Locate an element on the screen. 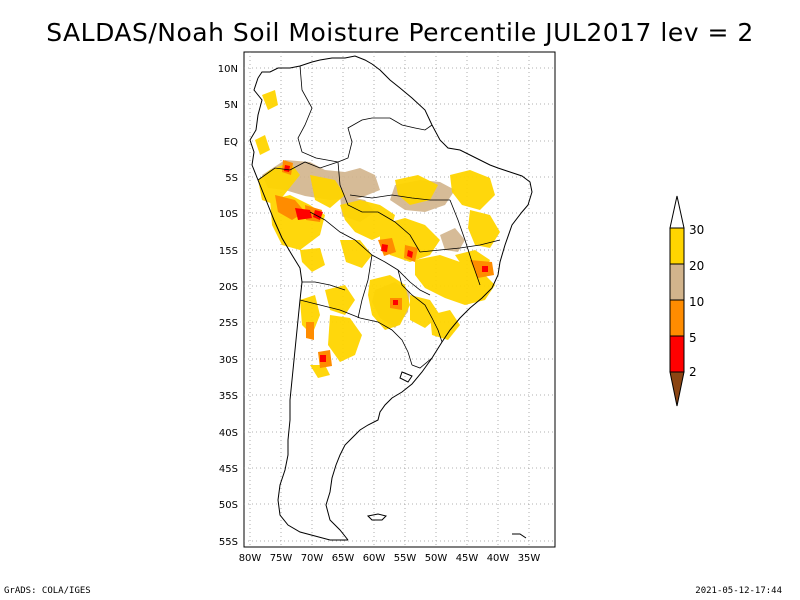 The height and width of the screenshot is (600, 800). colorbar-label: 2 is located at coordinates (693, 372).